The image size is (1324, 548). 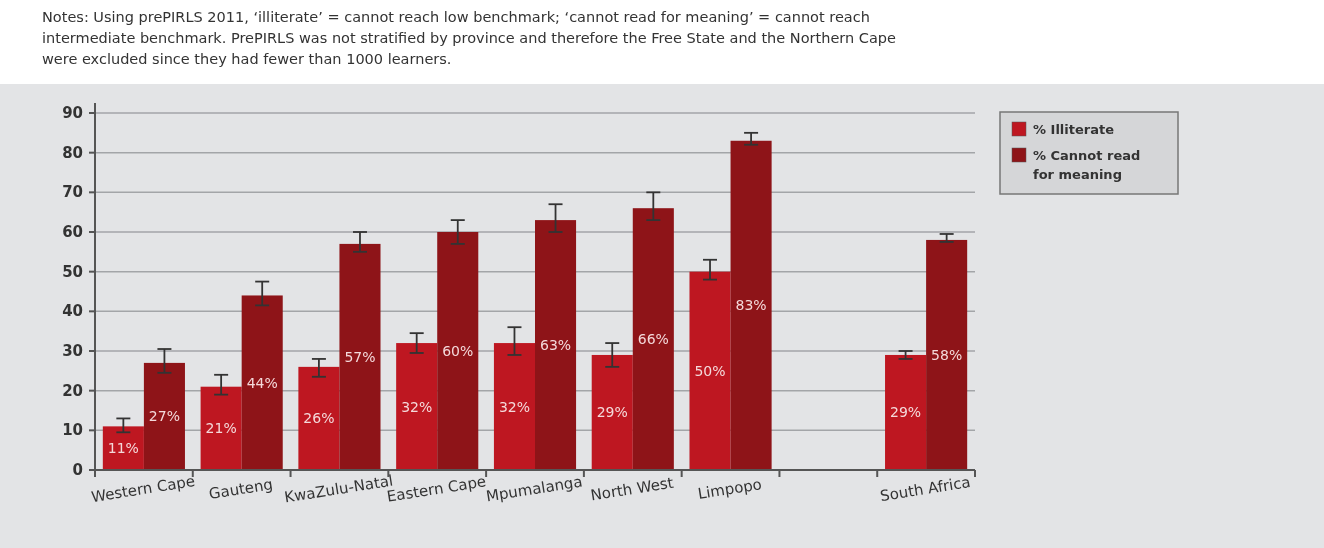 I want to click on data-label: 66%, so click(x=653, y=339).